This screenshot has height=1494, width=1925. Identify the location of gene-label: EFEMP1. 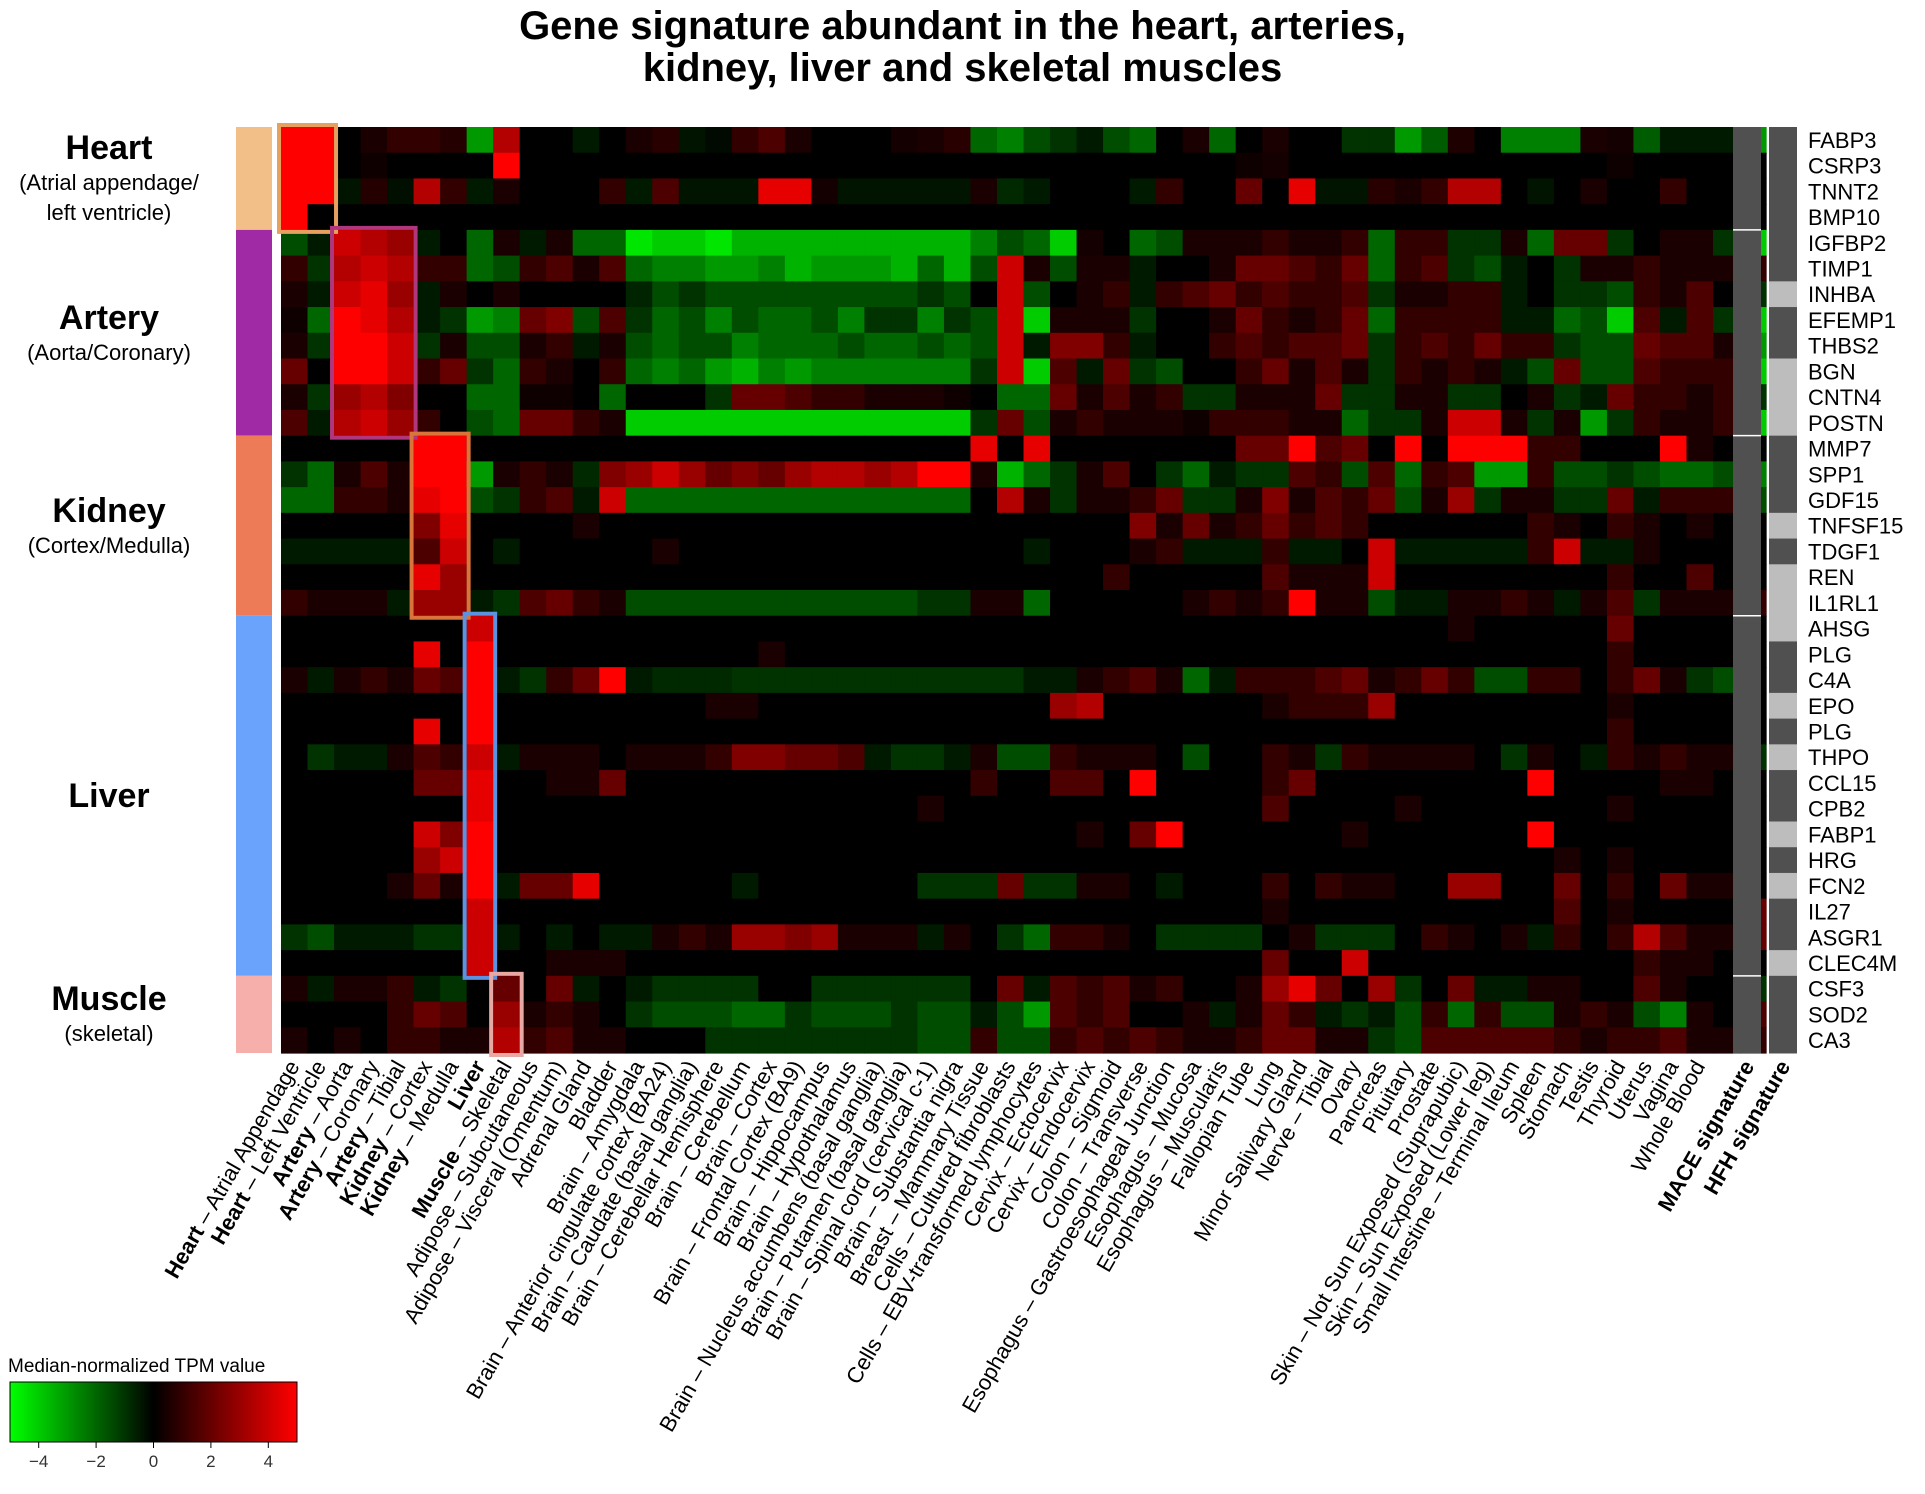
(1852, 320).